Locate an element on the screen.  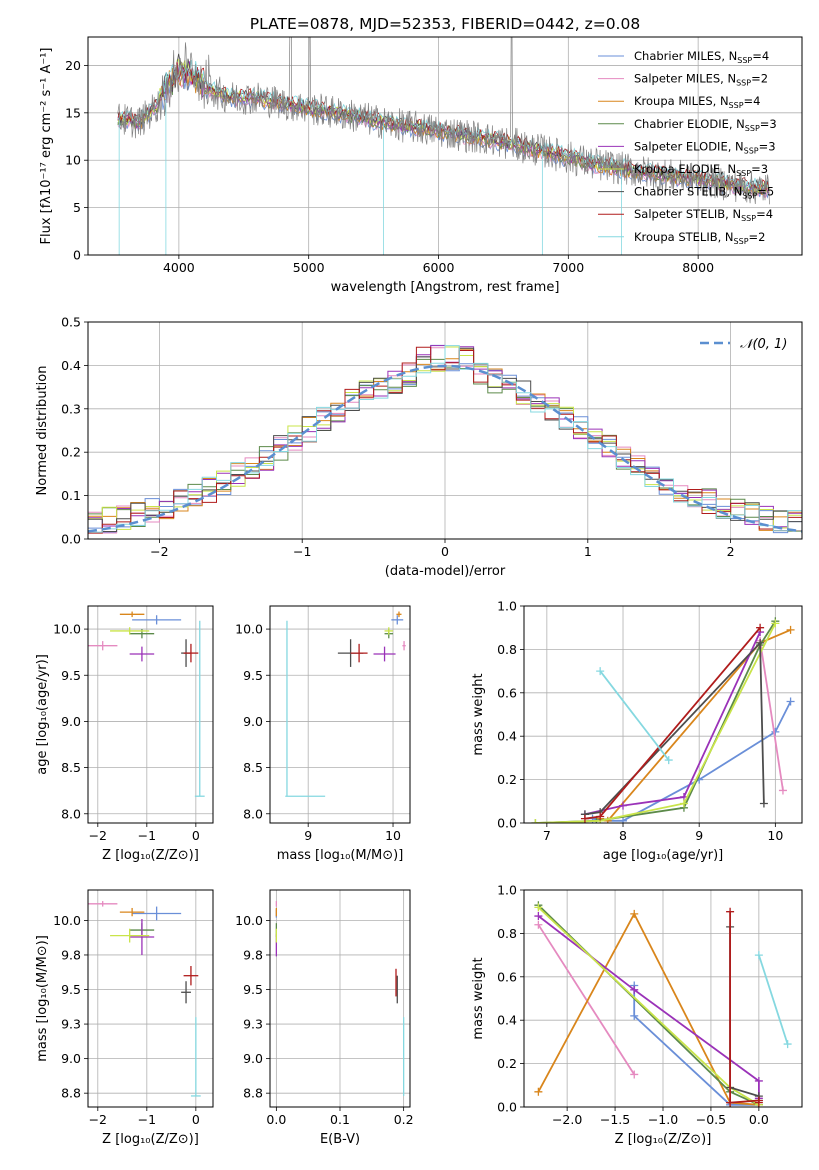
age-vs-mass-tick-label-x: 9 is located at coordinates (308, 835).